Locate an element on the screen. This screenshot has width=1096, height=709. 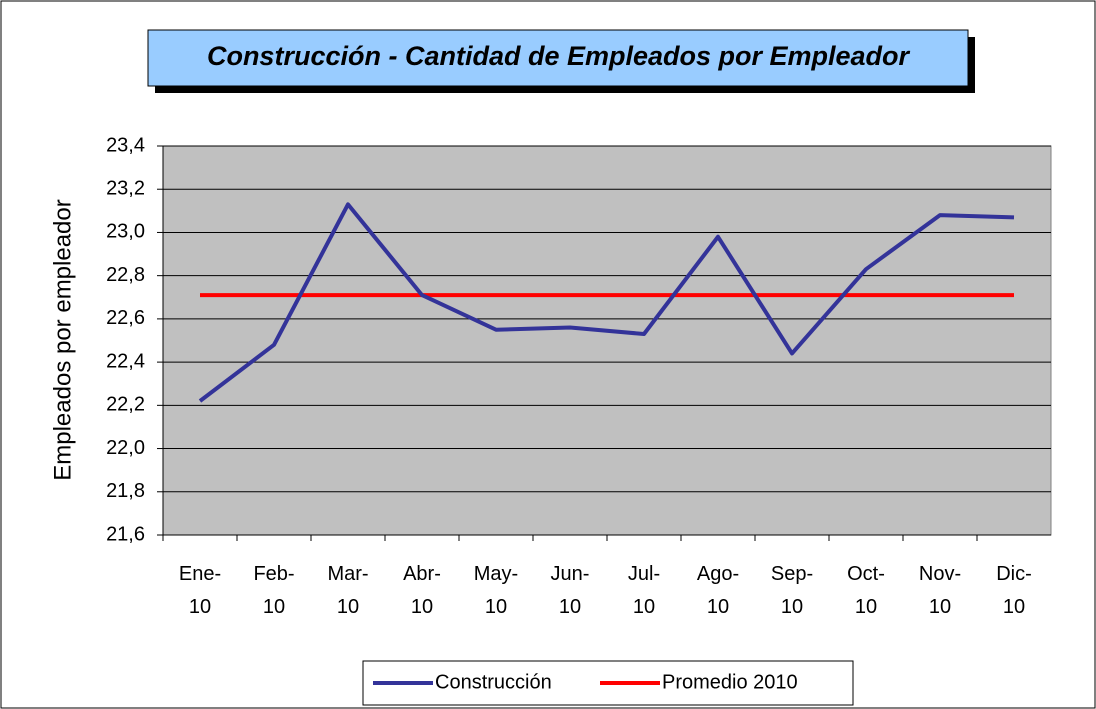
y-tick-label: 23,4 is located at coordinates (125, 145).